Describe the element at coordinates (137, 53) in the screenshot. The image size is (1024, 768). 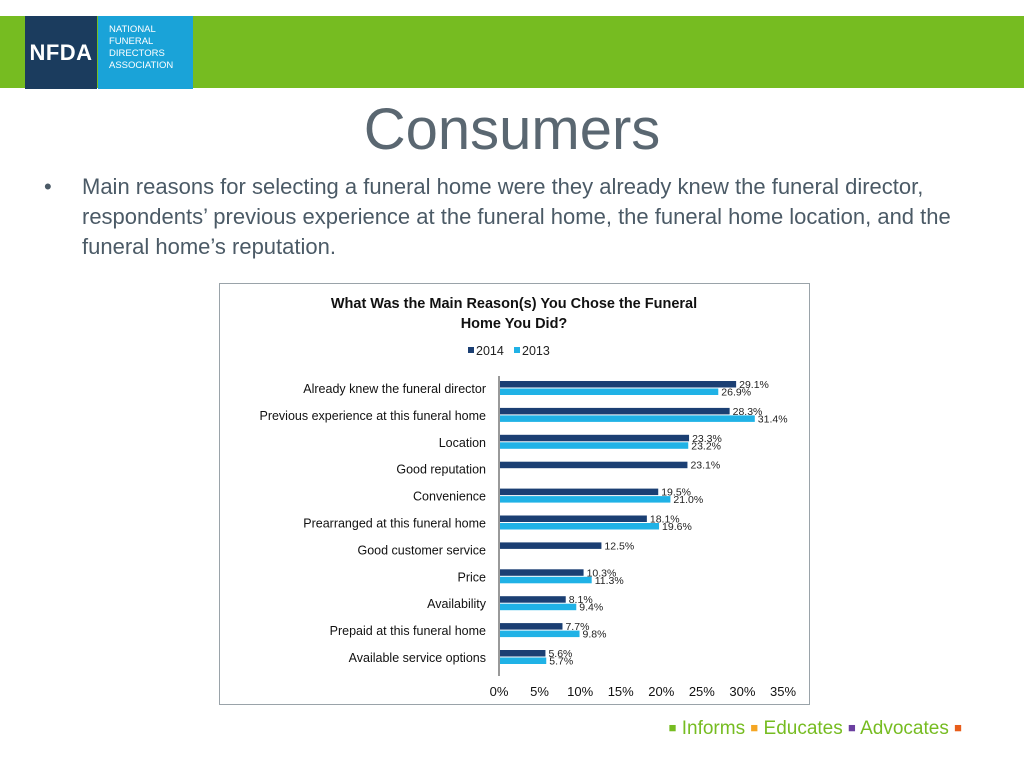
I see `logo-line: DIRECTORS` at that location.